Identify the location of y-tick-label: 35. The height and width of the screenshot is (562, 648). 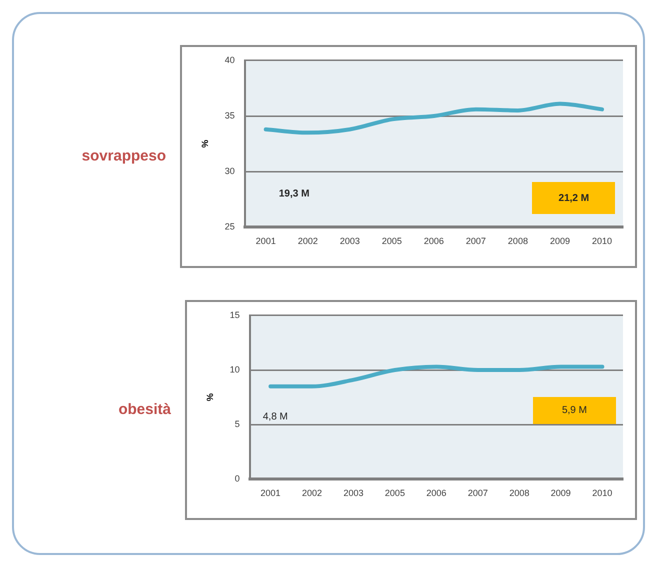
(229, 115).